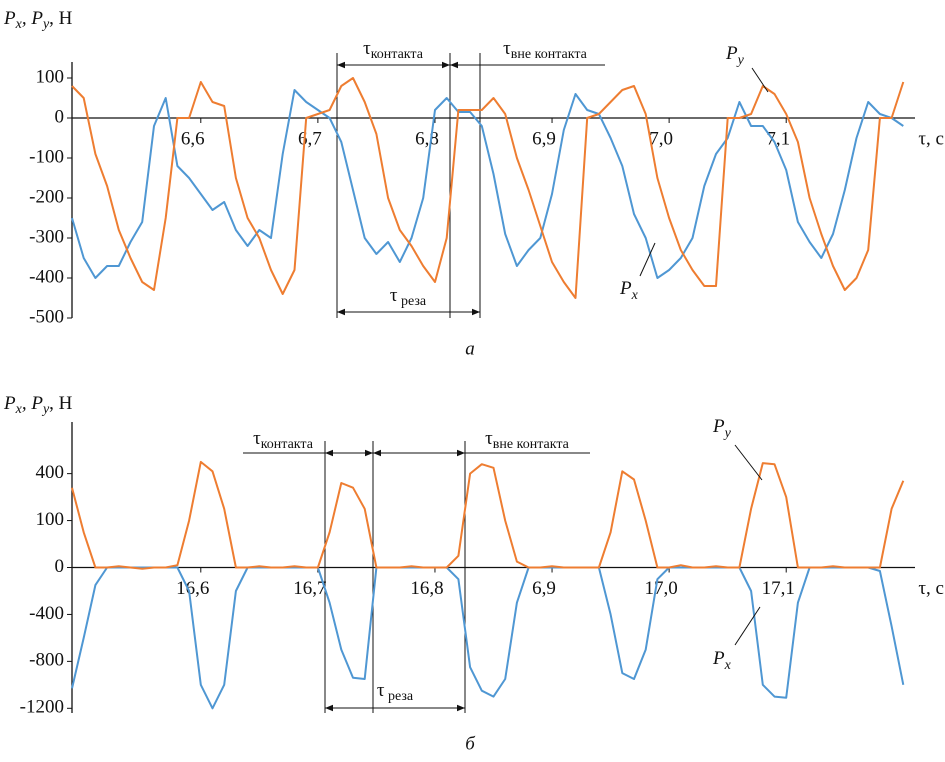 The height and width of the screenshot is (762, 945). What do you see at coordinates (192, 588) in the screenshot?
I see `x-tick-label: 16,6` at bounding box center [192, 588].